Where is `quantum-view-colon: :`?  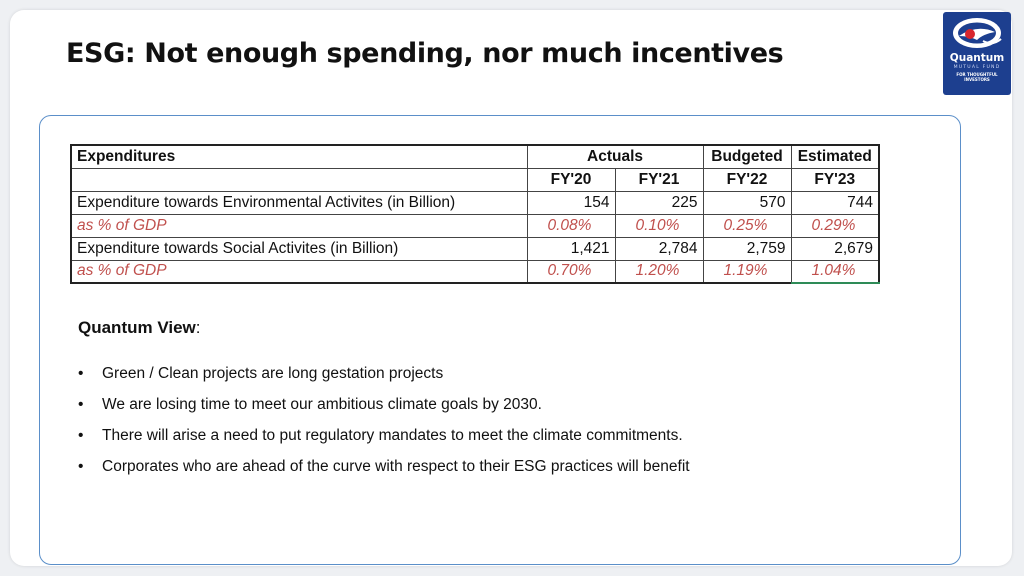 quantum-view-colon: : is located at coordinates (198, 327).